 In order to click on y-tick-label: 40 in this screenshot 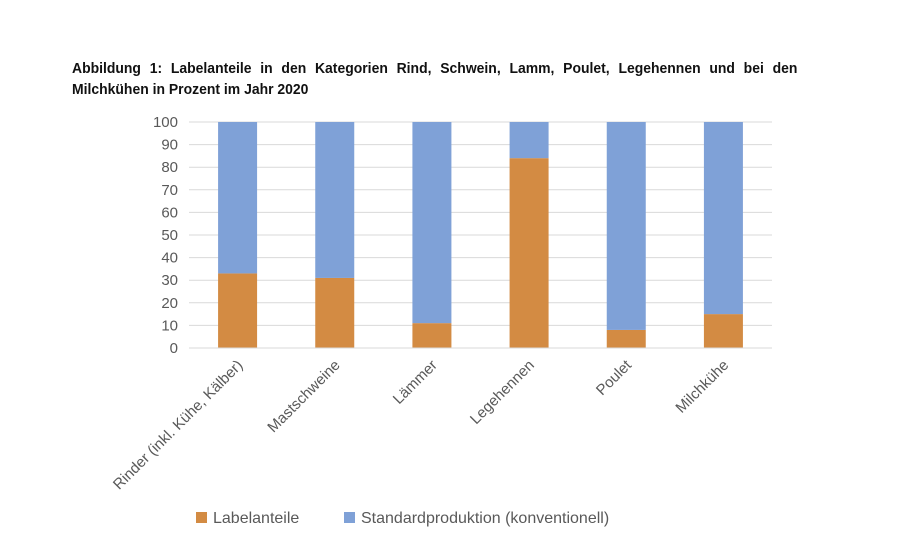, I will do `click(169, 258)`.